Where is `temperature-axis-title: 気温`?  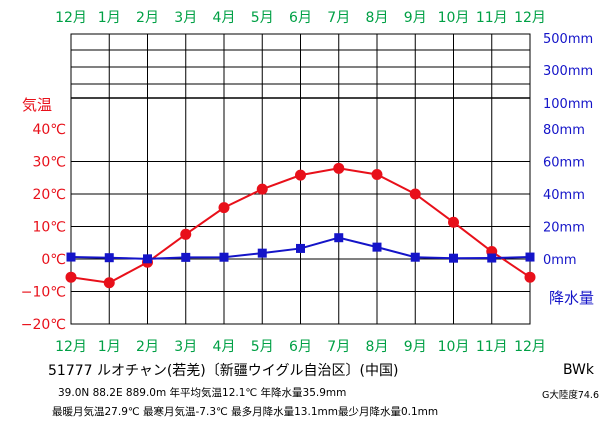
temperature-axis-title: 気温 is located at coordinates (37, 105).